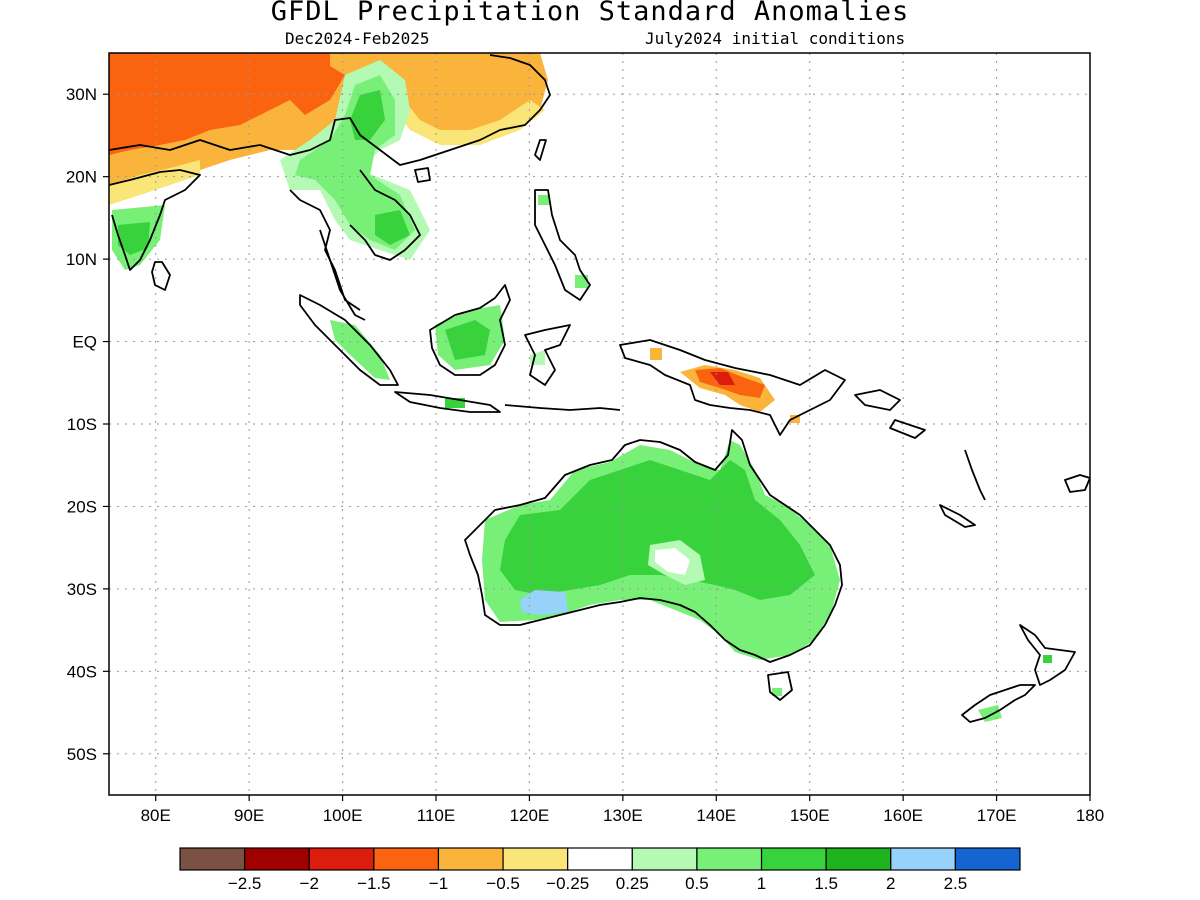 Image resolution: width=1200 pixels, height=900 pixels. What do you see at coordinates (470, 120) in the screenshot?
I see `weak-dry-band` at bounding box center [470, 120].